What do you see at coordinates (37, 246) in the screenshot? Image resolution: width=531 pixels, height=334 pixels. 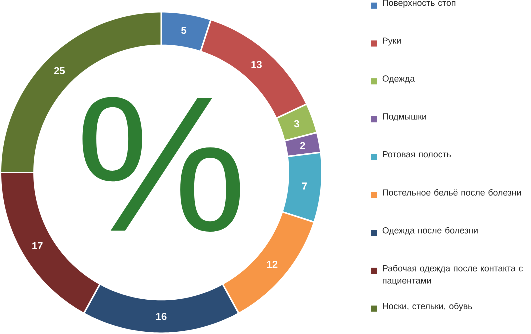 I see `data-label: 17` at bounding box center [37, 246].